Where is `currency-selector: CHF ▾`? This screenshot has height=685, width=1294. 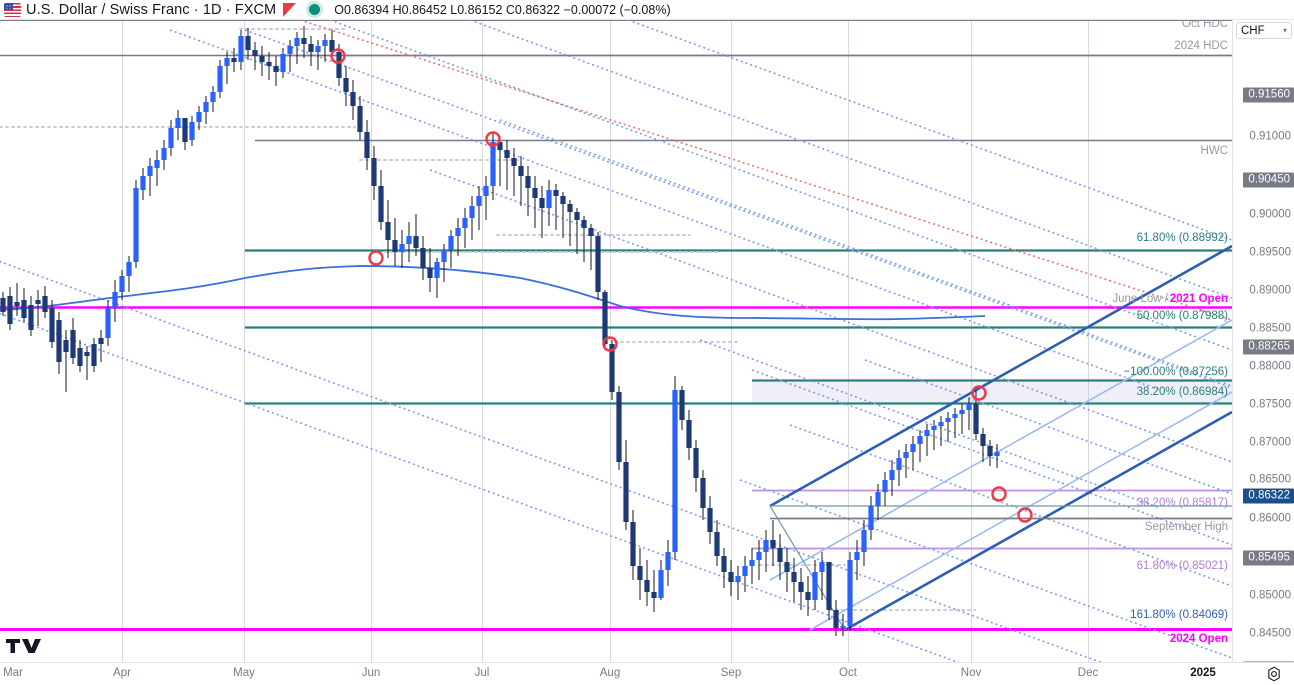
currency-selector: CHF ▾ is located at coordinates (1264, 30).